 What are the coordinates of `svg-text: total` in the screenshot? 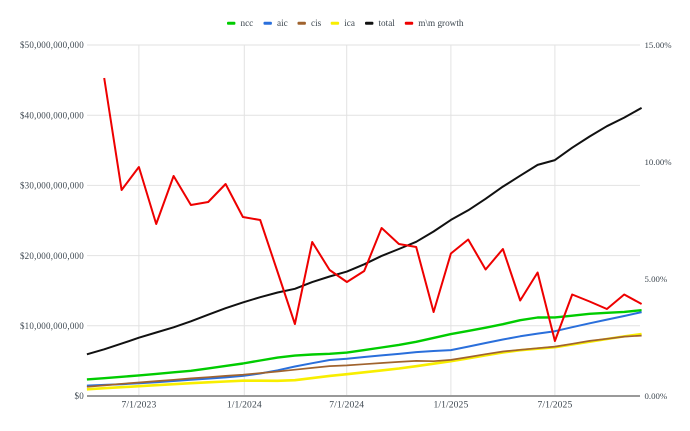 It's located at (387, 23).